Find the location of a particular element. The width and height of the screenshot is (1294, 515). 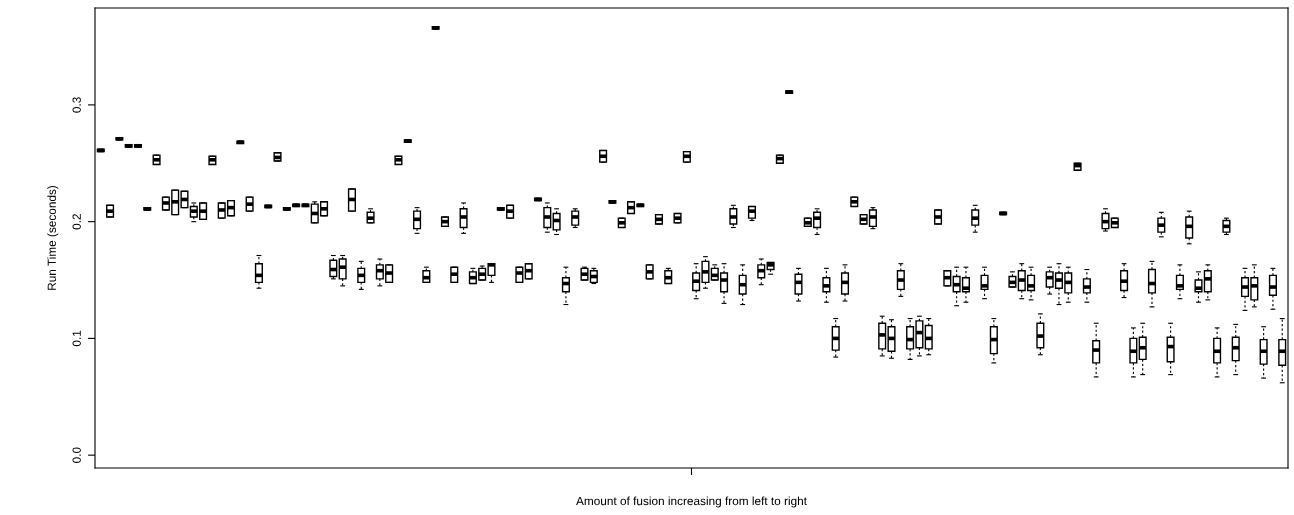

y-tick-label: 0.0 is located at coordinates (76, 455).